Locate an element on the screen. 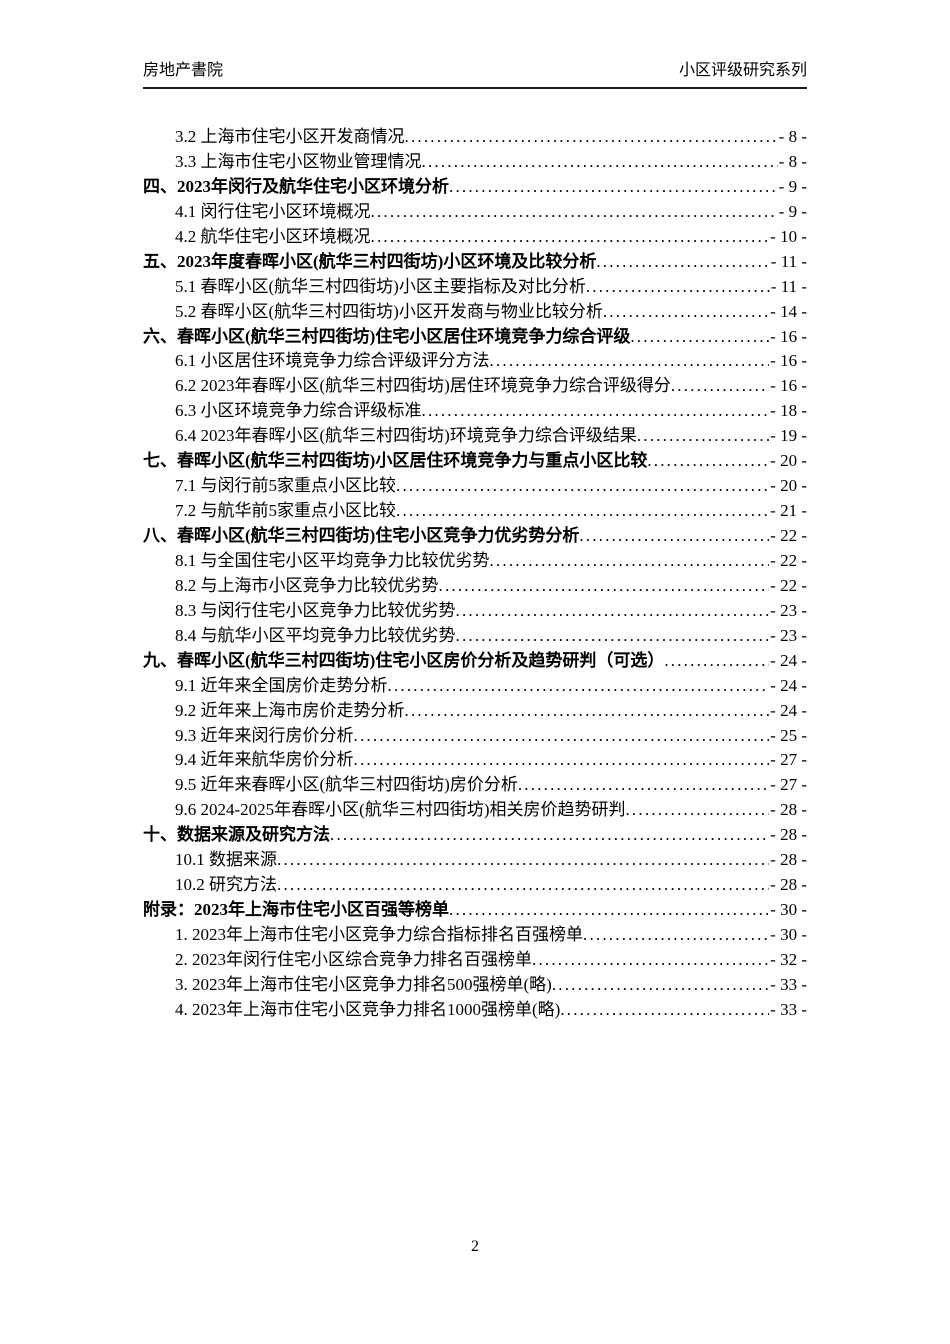 The image size is (950, 1344). toc-entry-page-number: - 11 - is located at coordinates (788, 261).